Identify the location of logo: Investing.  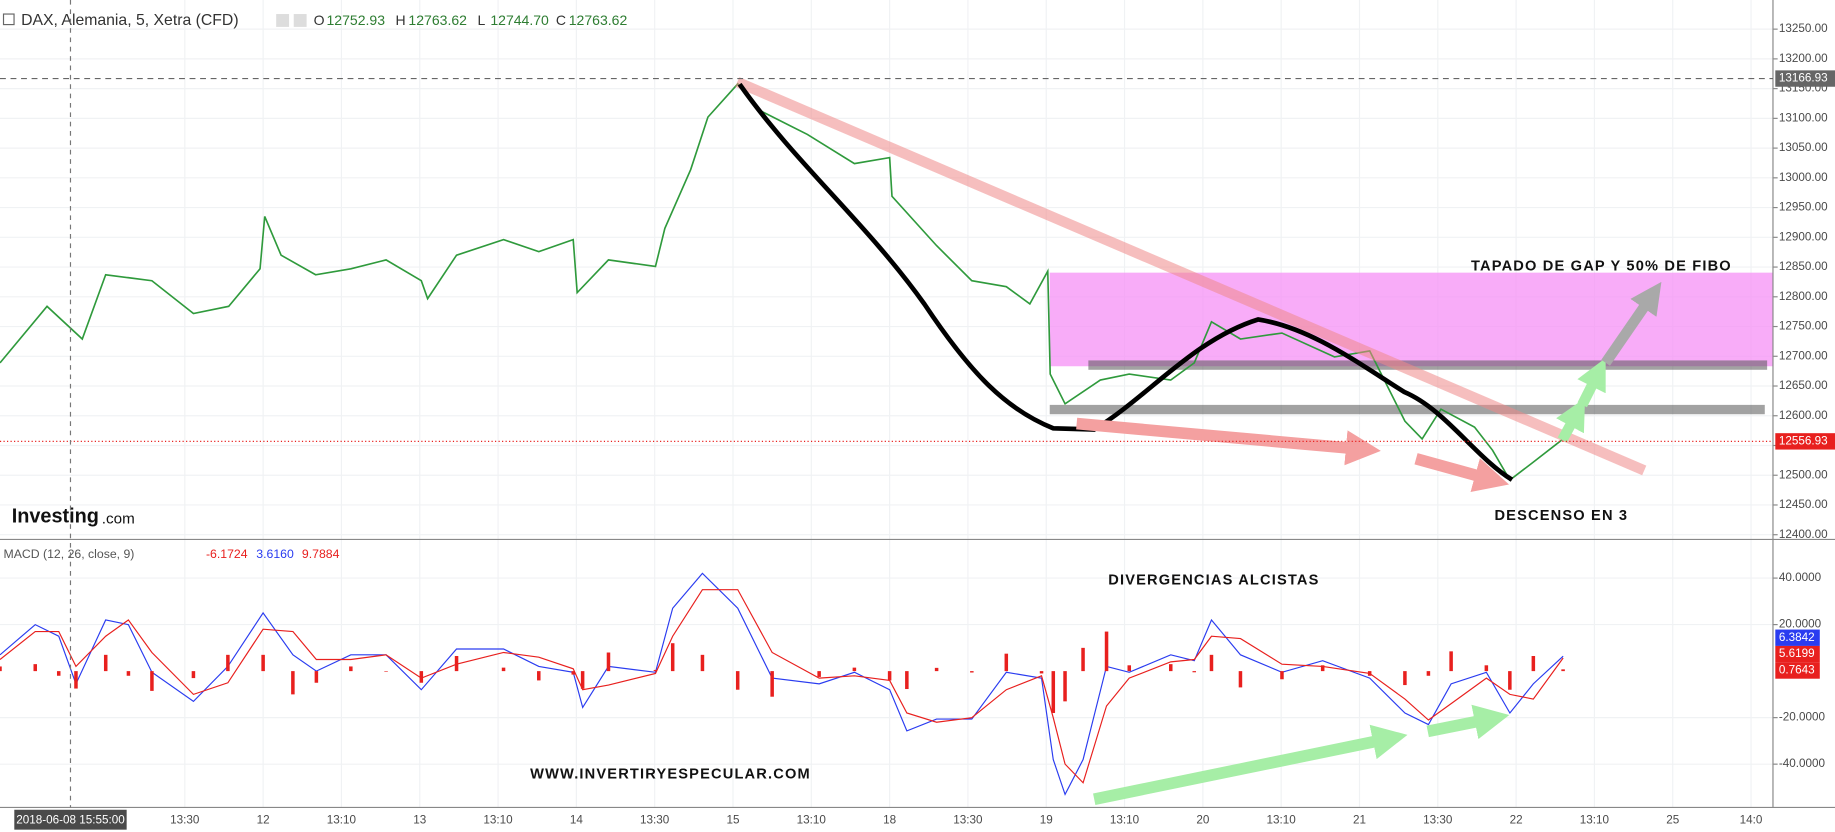
(55, 516).